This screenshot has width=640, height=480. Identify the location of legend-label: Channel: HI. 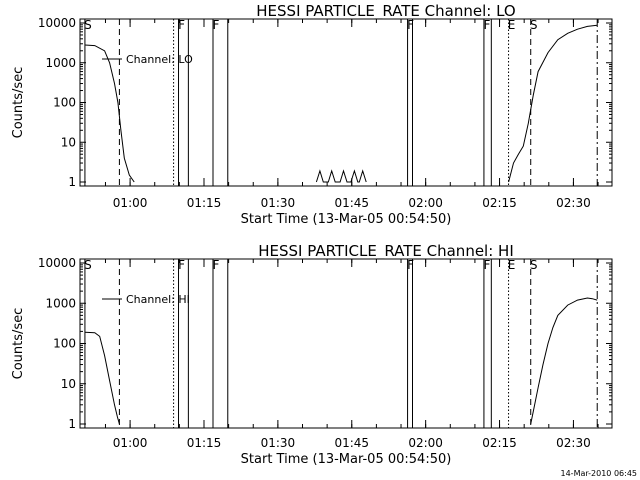
(158, 299).